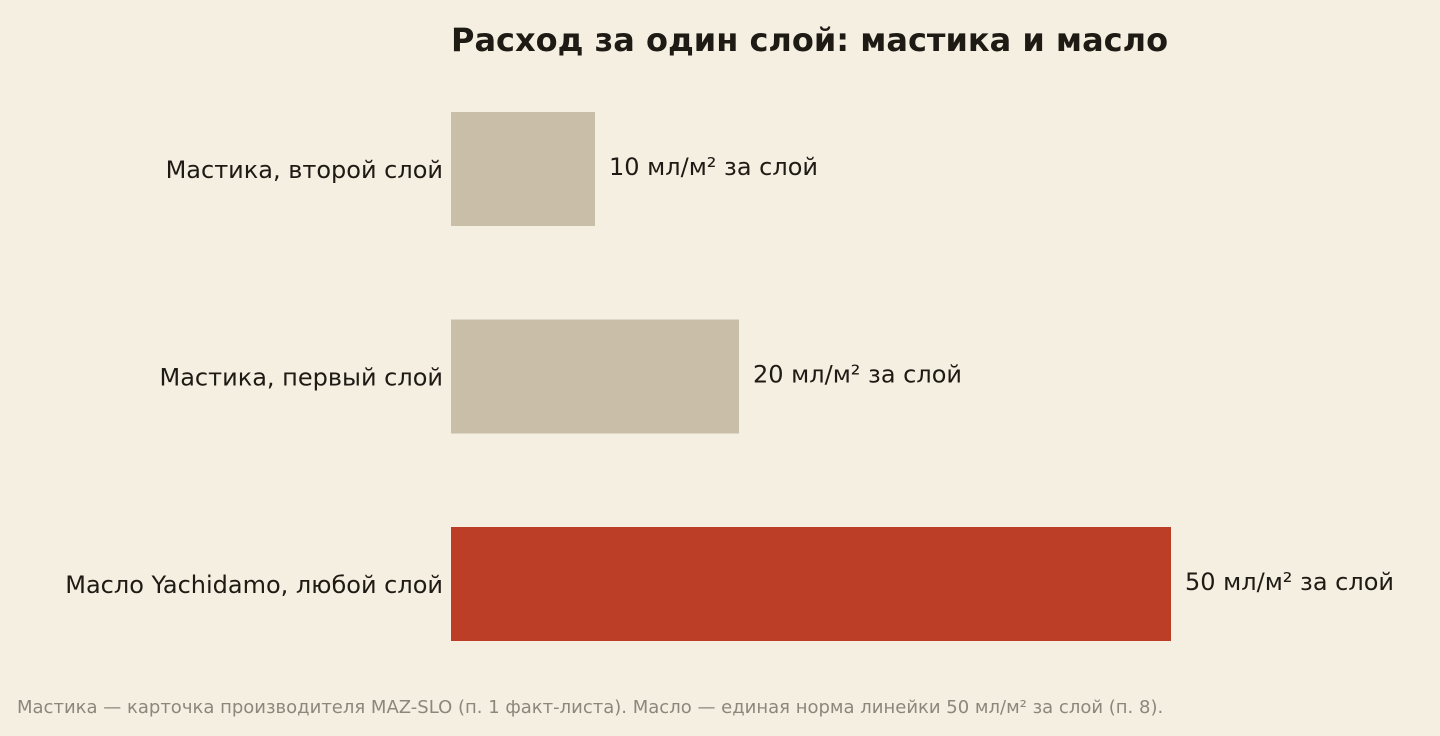 This screenshot has height=736, width=1440. What do you see at coordinates (304, 170) in the screenshot?
I see `category-label: Мастика, второй слой` at bounding box center [304, 170].